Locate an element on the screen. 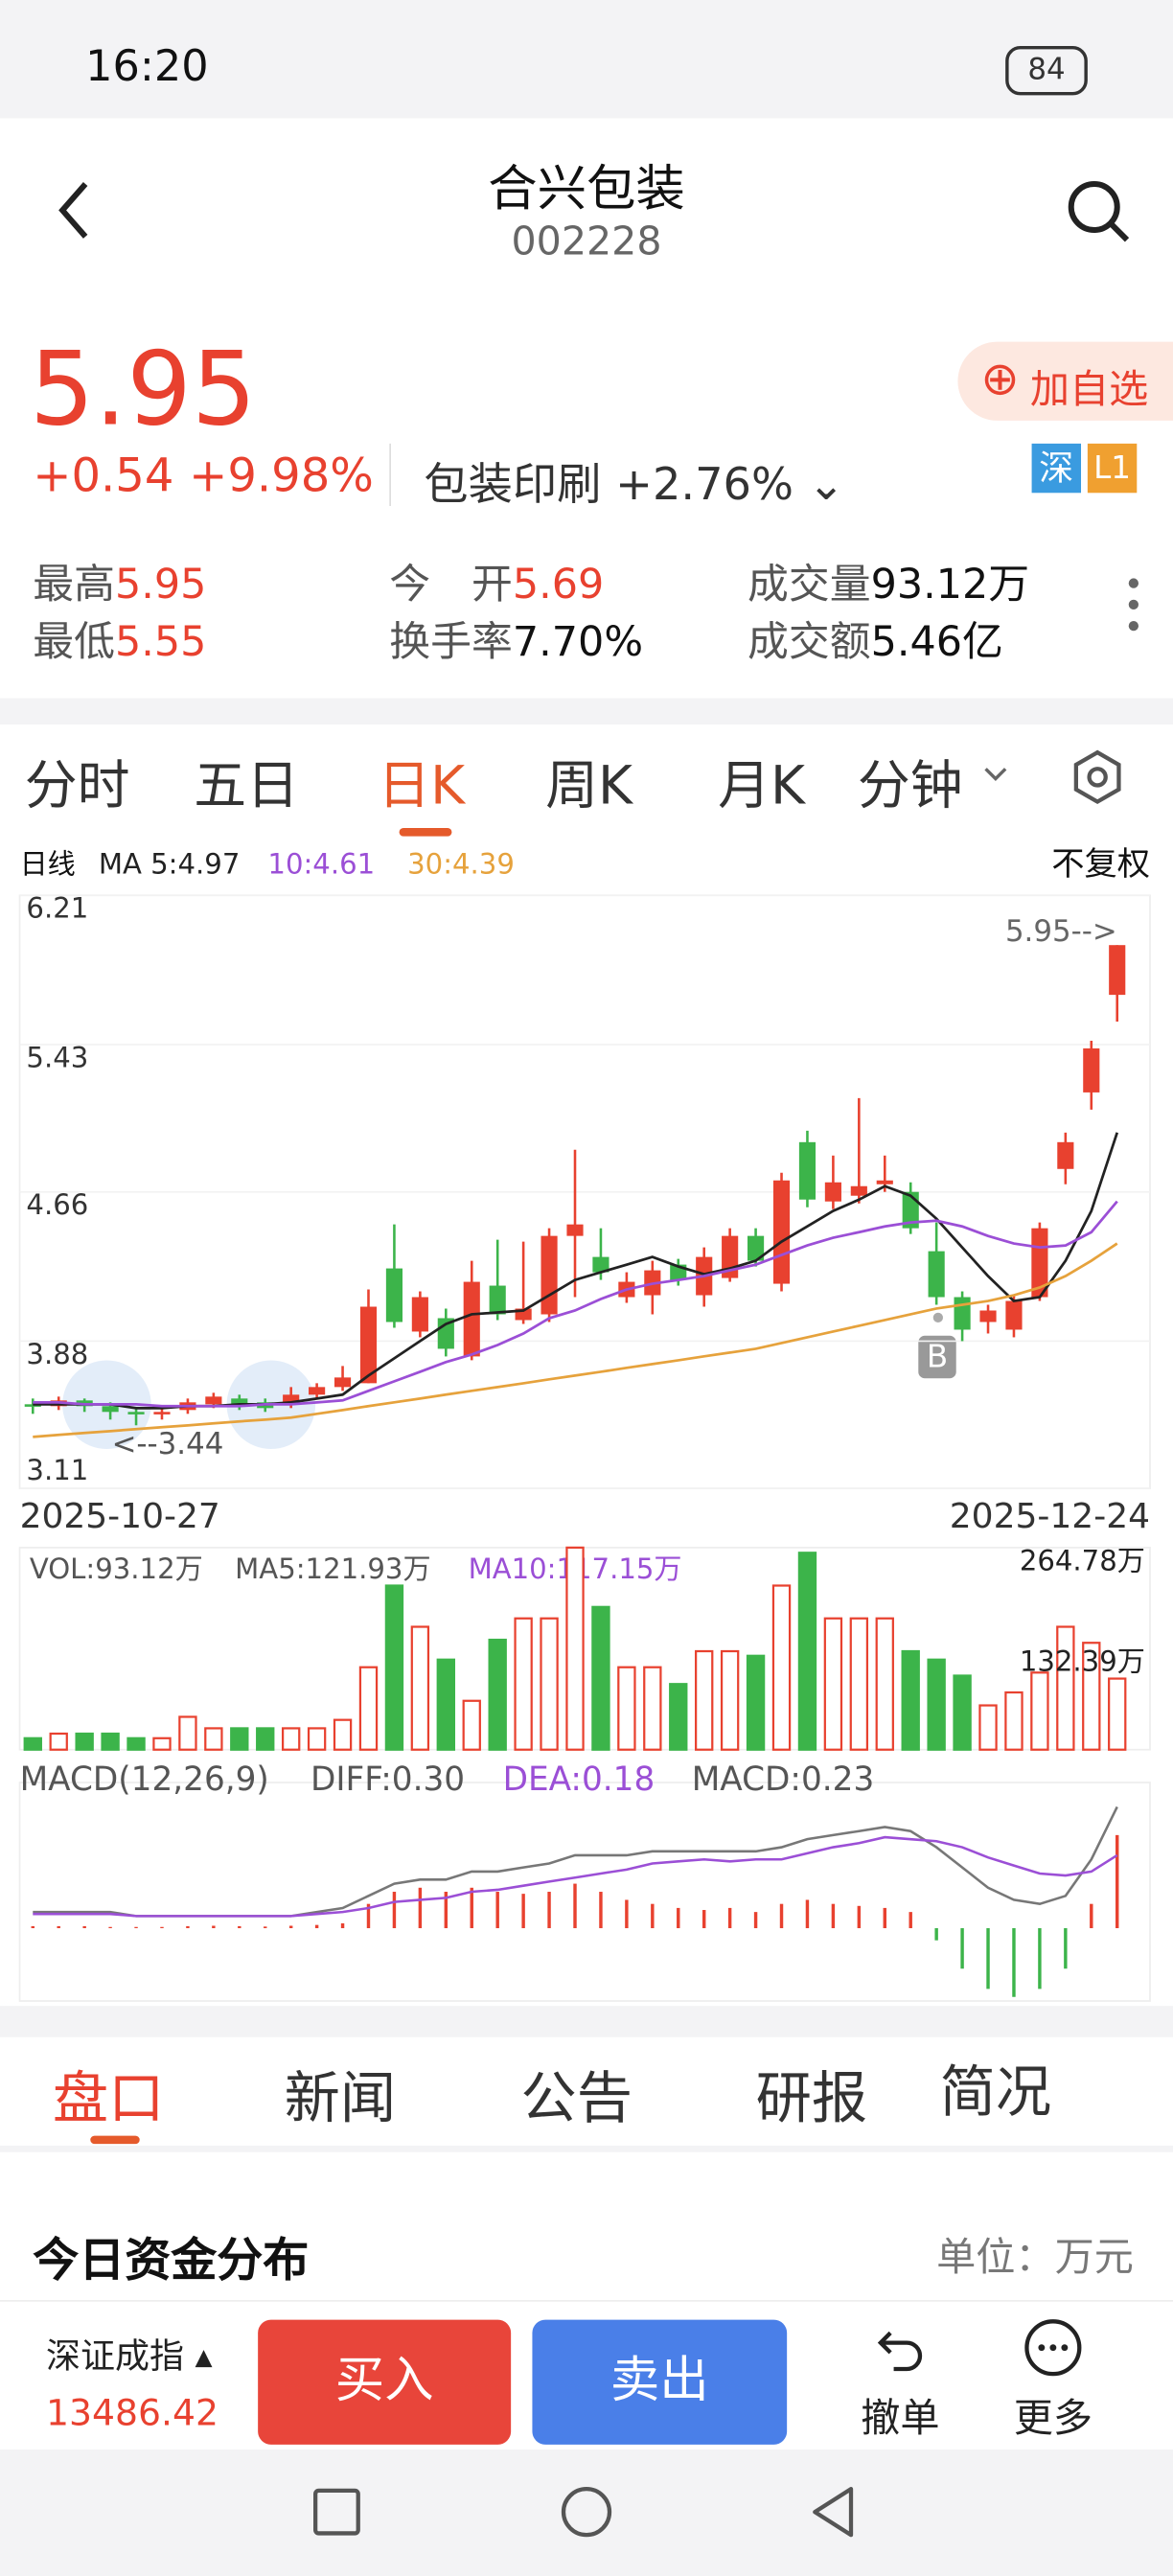 The height and width of the screenshot is (2576, 1173). change-pct: +9.98% is located at coordinates (281, 475).